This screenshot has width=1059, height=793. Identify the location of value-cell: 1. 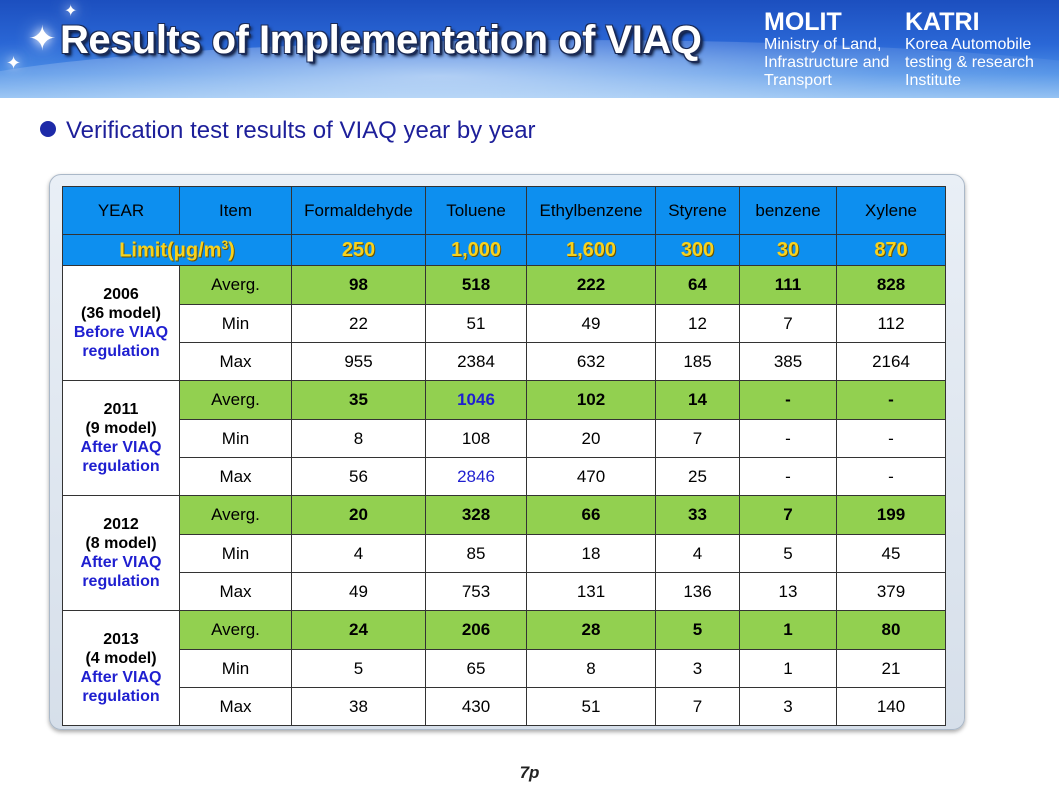
(788, 630).